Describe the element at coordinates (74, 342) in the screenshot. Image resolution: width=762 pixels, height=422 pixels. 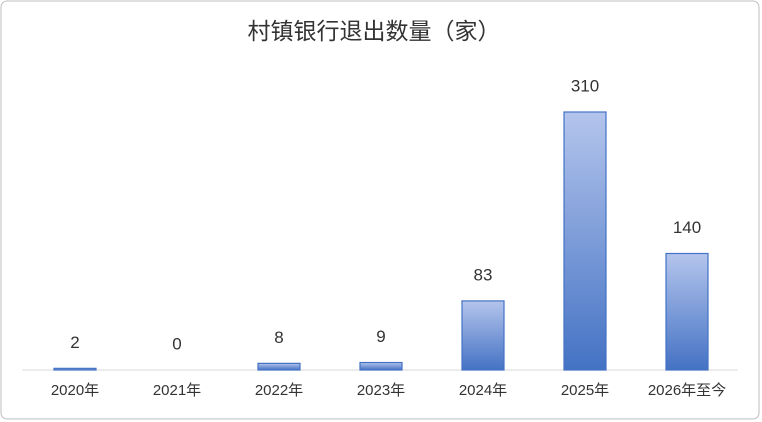
I see `value-label: 2` at that location.